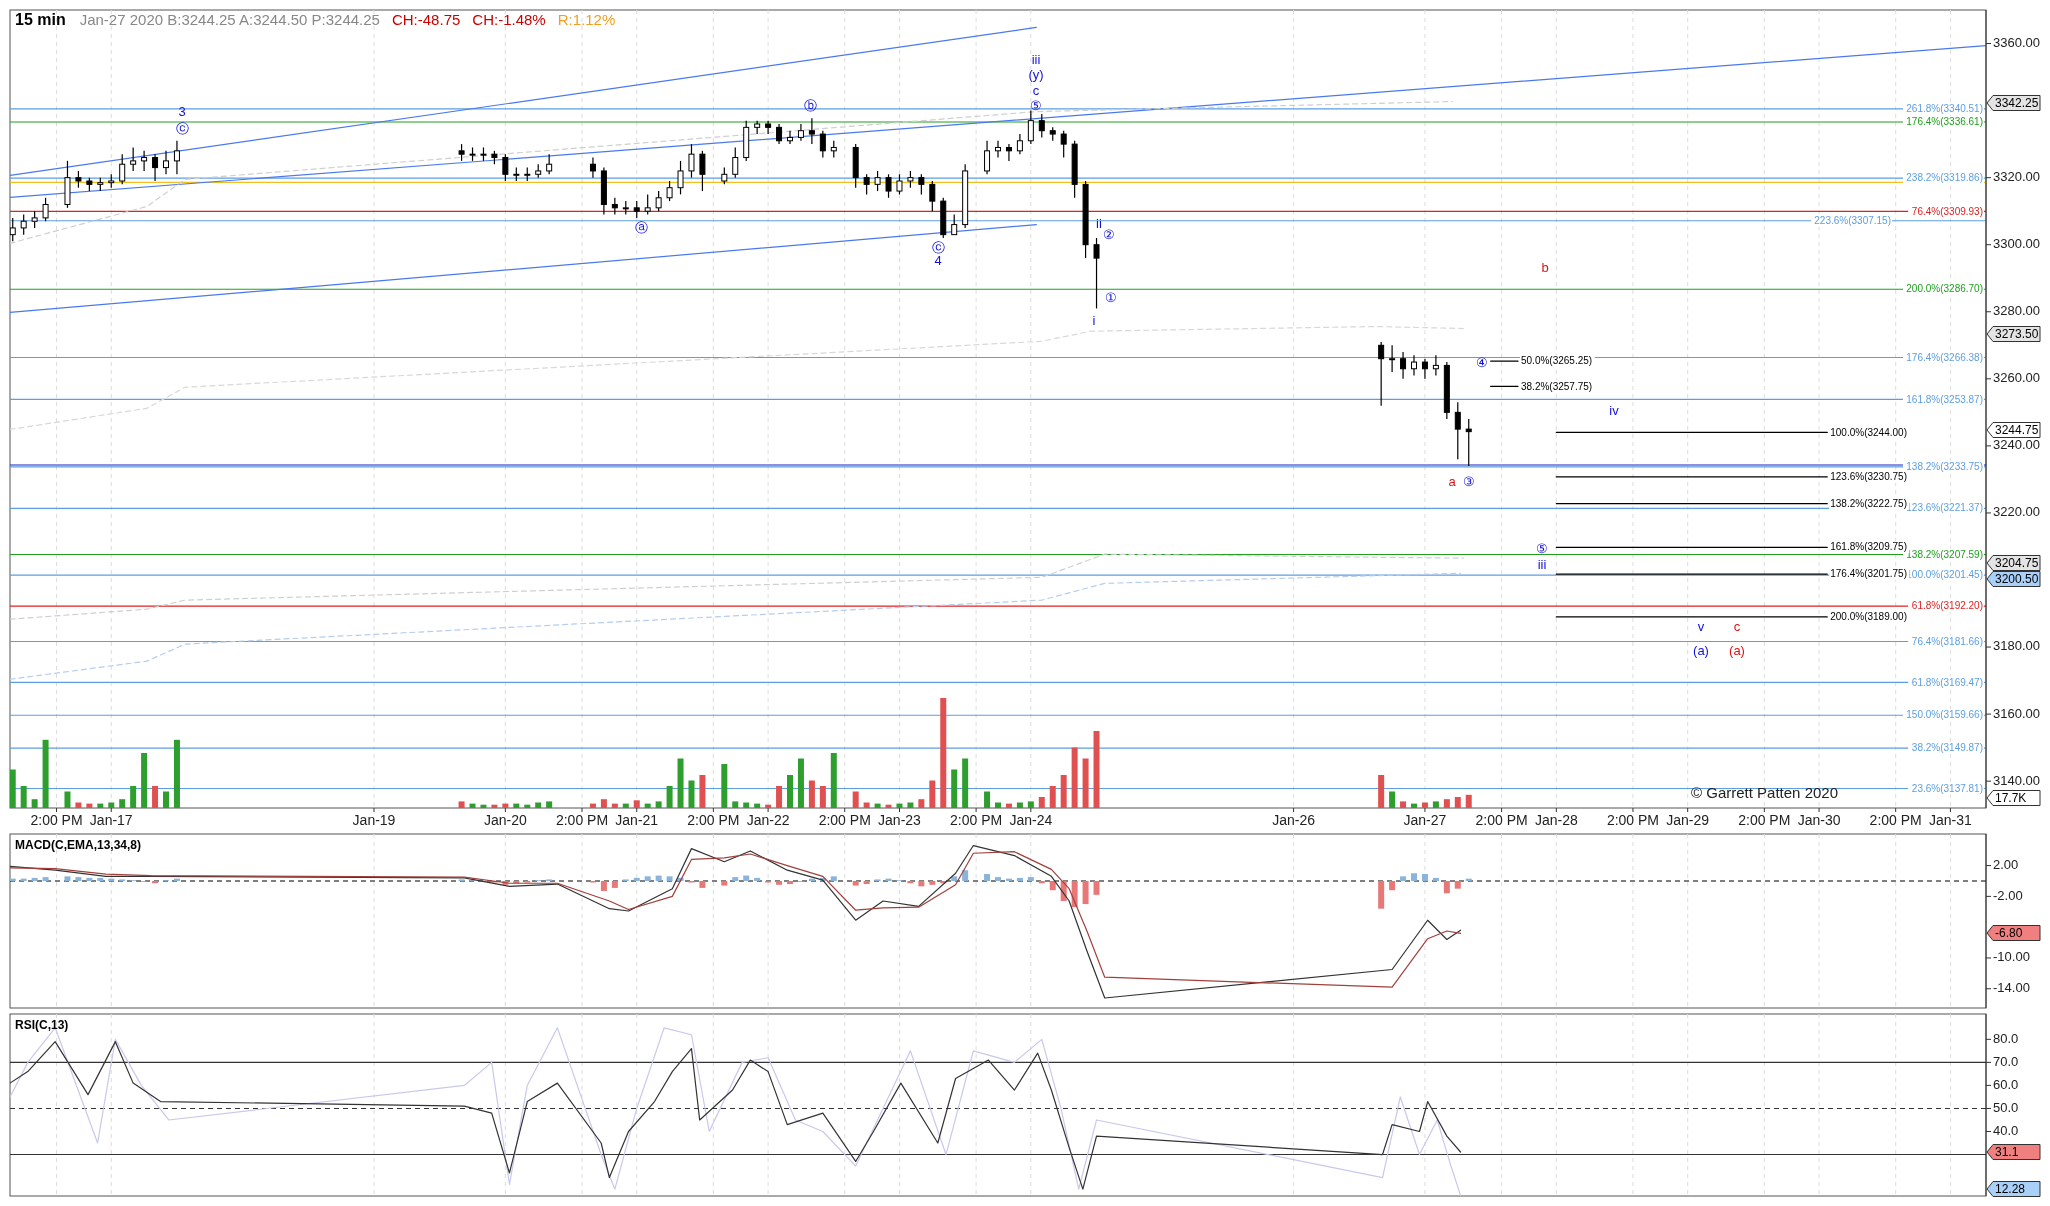 This screenshot has height=1206, width=2050. I want to click on series-label: 38.2%(3257.75), so click(1557, 386).